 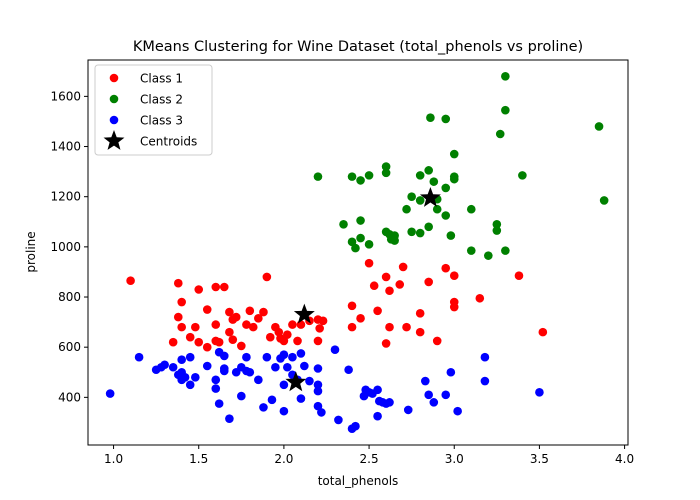 What do you see at coordinates (65, 247) in the screenshot?
I see `y-tick-label: 1000` at bounding box center [65, 247].